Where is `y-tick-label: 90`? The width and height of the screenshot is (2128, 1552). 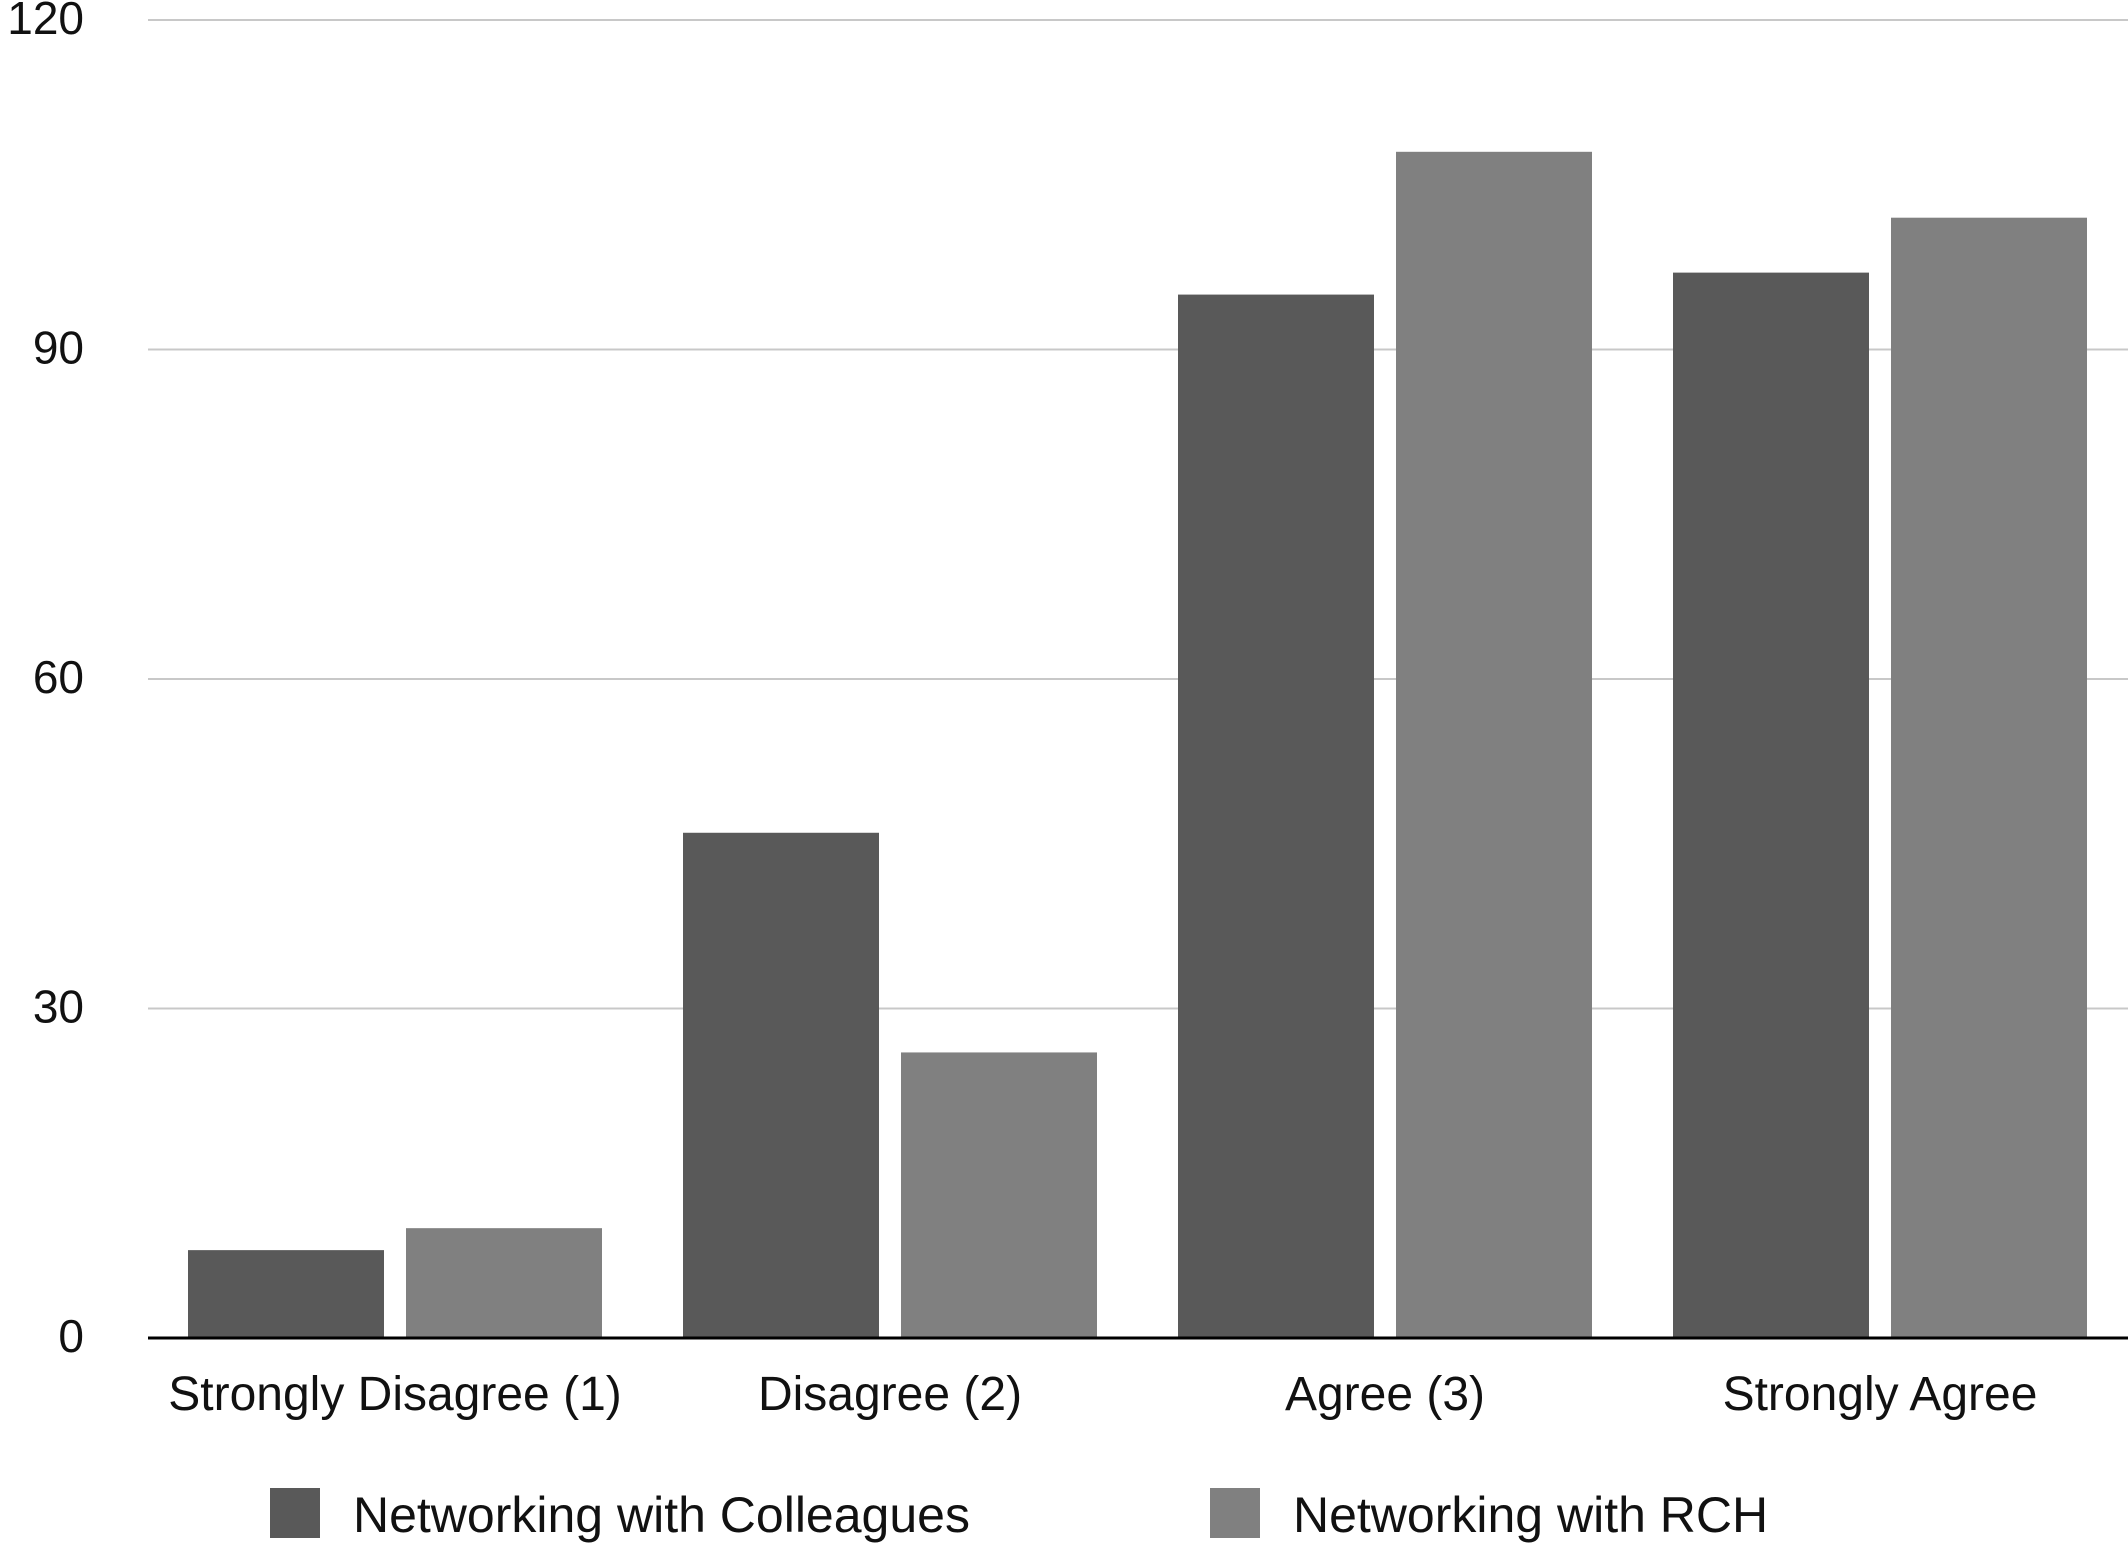 y-tick-label: 90 is located at coordinates (58, 348).